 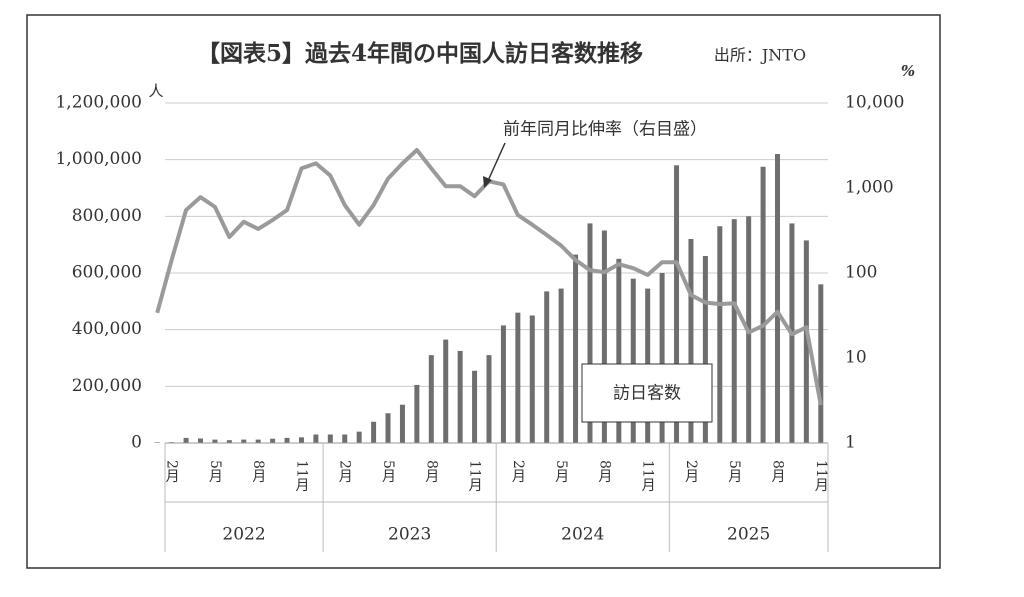 What do you see at coordinates (420, 53) in the screenshot?
I see `chart-title: 【図表5】過去4年間の中国人訪日客数推移` at bounding box center [420, 53].